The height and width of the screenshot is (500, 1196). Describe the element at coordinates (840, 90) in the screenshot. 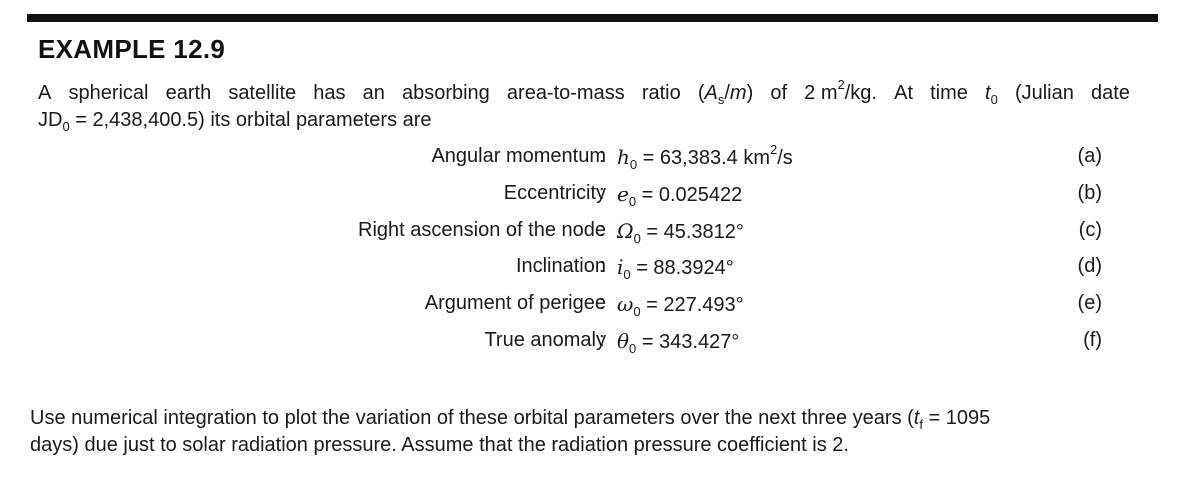

I see `ratio-value: 2 m2/kg.` at that location.